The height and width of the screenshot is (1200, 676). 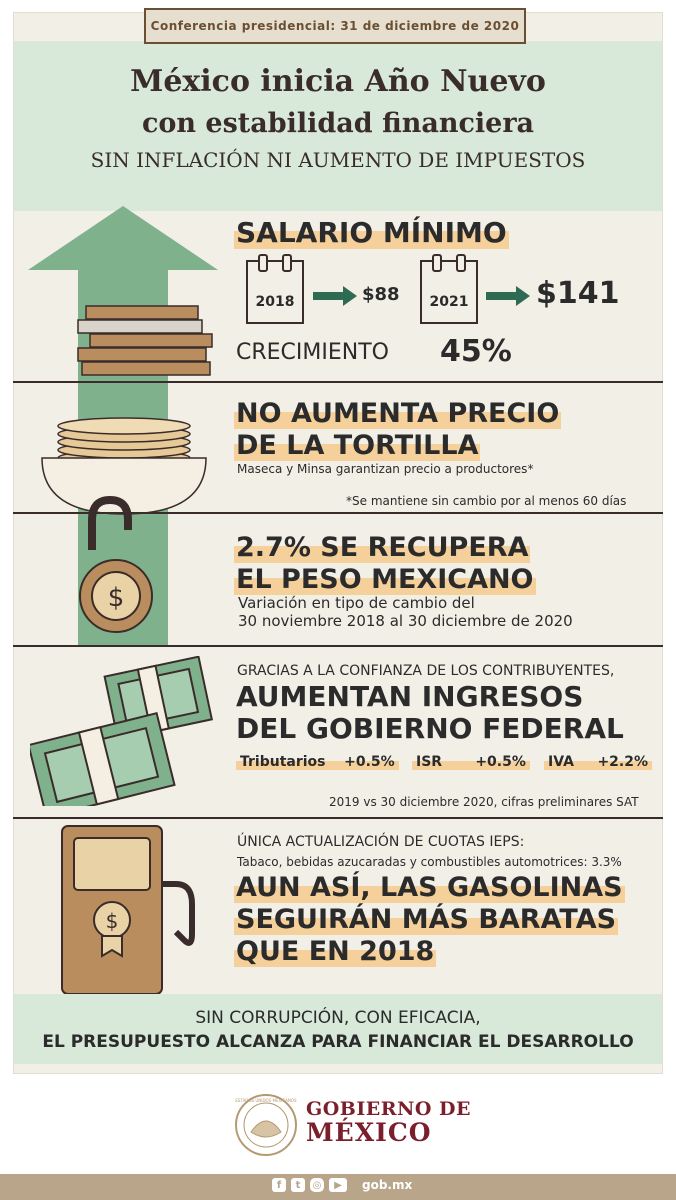 What do you see at coordinates (338, 160) in the screenshot?
I see `headline-subtitle: SIN INFLACIÓN NI AUMENTO DE IMPUESTOS` at bounding box center [338, 160].